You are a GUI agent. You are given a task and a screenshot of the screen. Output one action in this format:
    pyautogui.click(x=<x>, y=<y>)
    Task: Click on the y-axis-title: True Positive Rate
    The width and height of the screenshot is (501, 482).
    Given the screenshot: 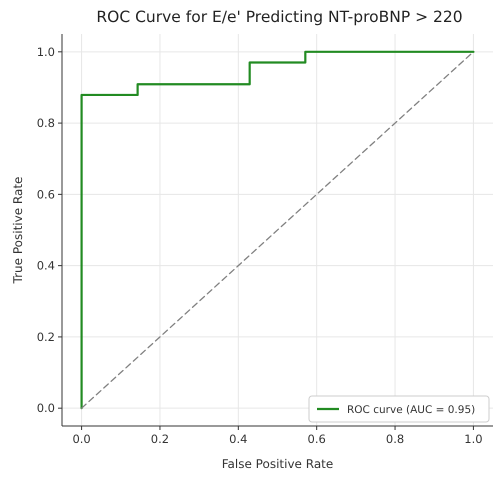 What is the action you would take?
    pyautogui.click(x=18, y=230)
    